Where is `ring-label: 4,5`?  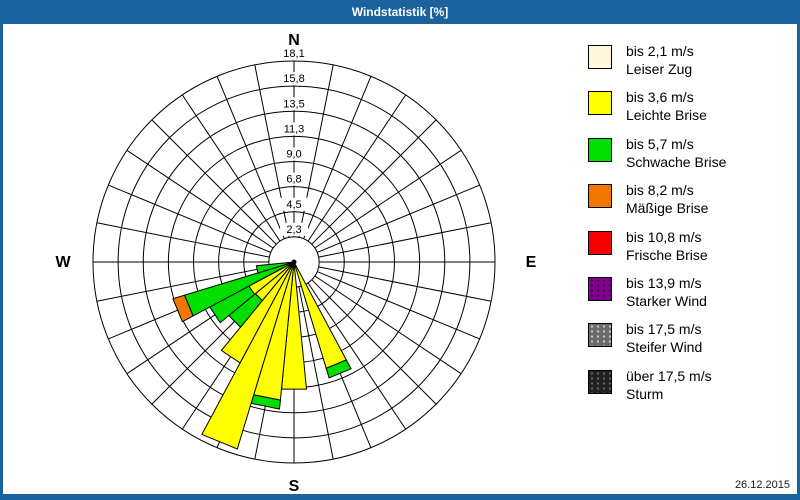 ring-label: 4,5 is located at coordinates (293, 205).